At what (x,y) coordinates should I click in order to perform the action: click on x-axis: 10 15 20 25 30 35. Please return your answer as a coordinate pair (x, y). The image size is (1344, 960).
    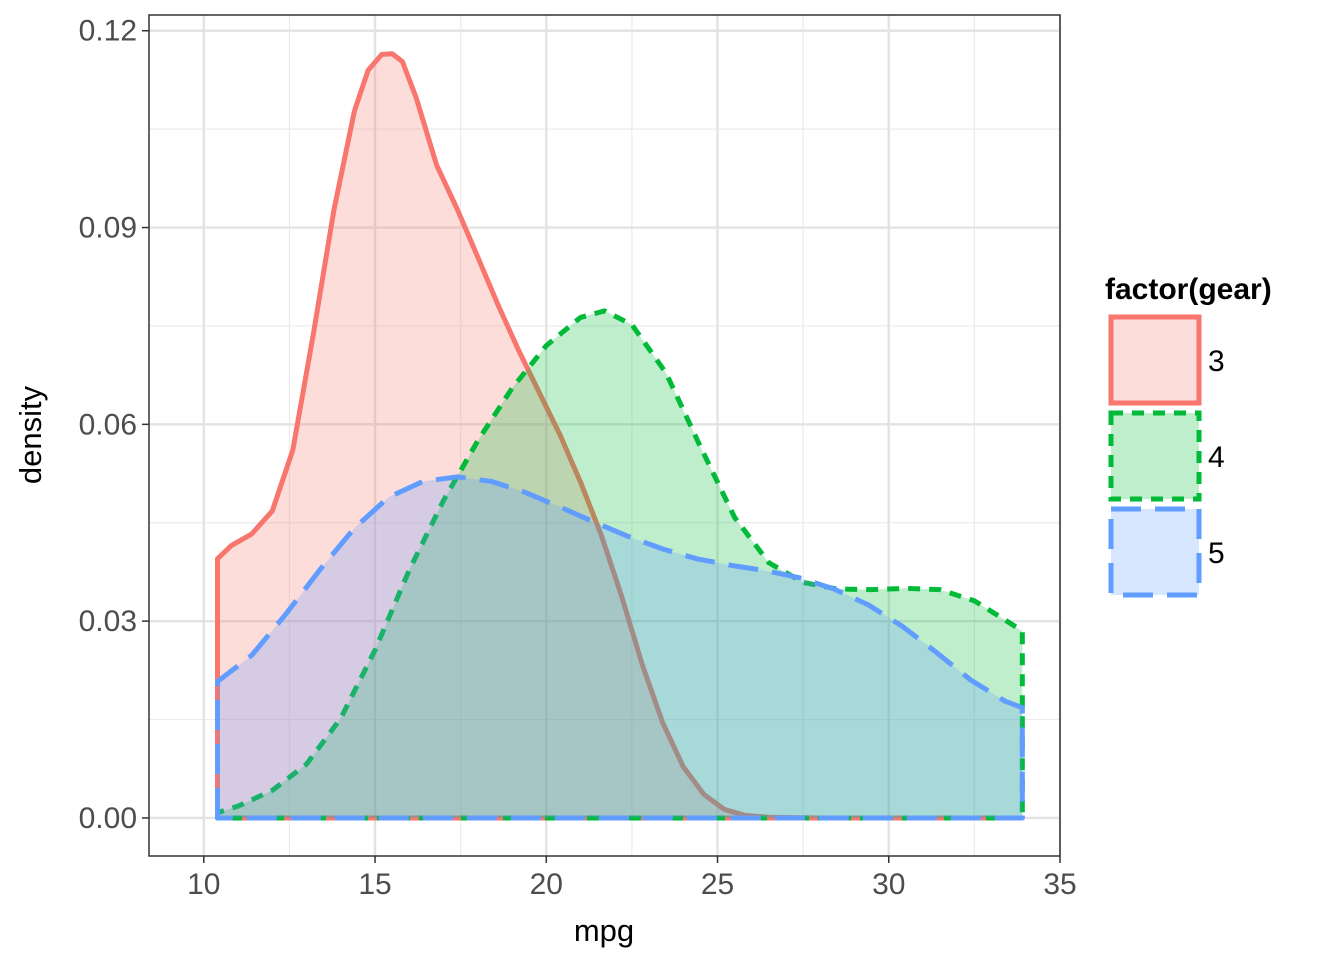
    Looking at the image, I should click on (632, 878).